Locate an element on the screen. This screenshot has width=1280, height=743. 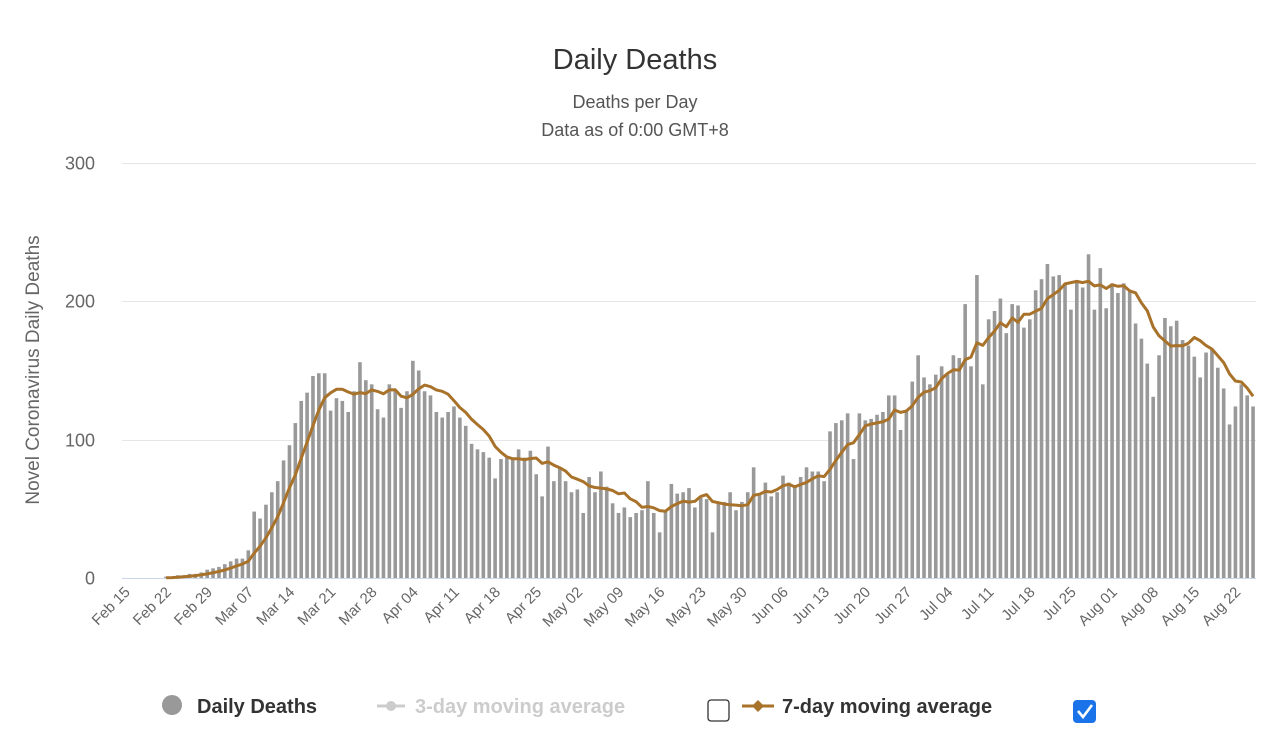
checkbox-3-day-average is located at coordinates (718, 710).